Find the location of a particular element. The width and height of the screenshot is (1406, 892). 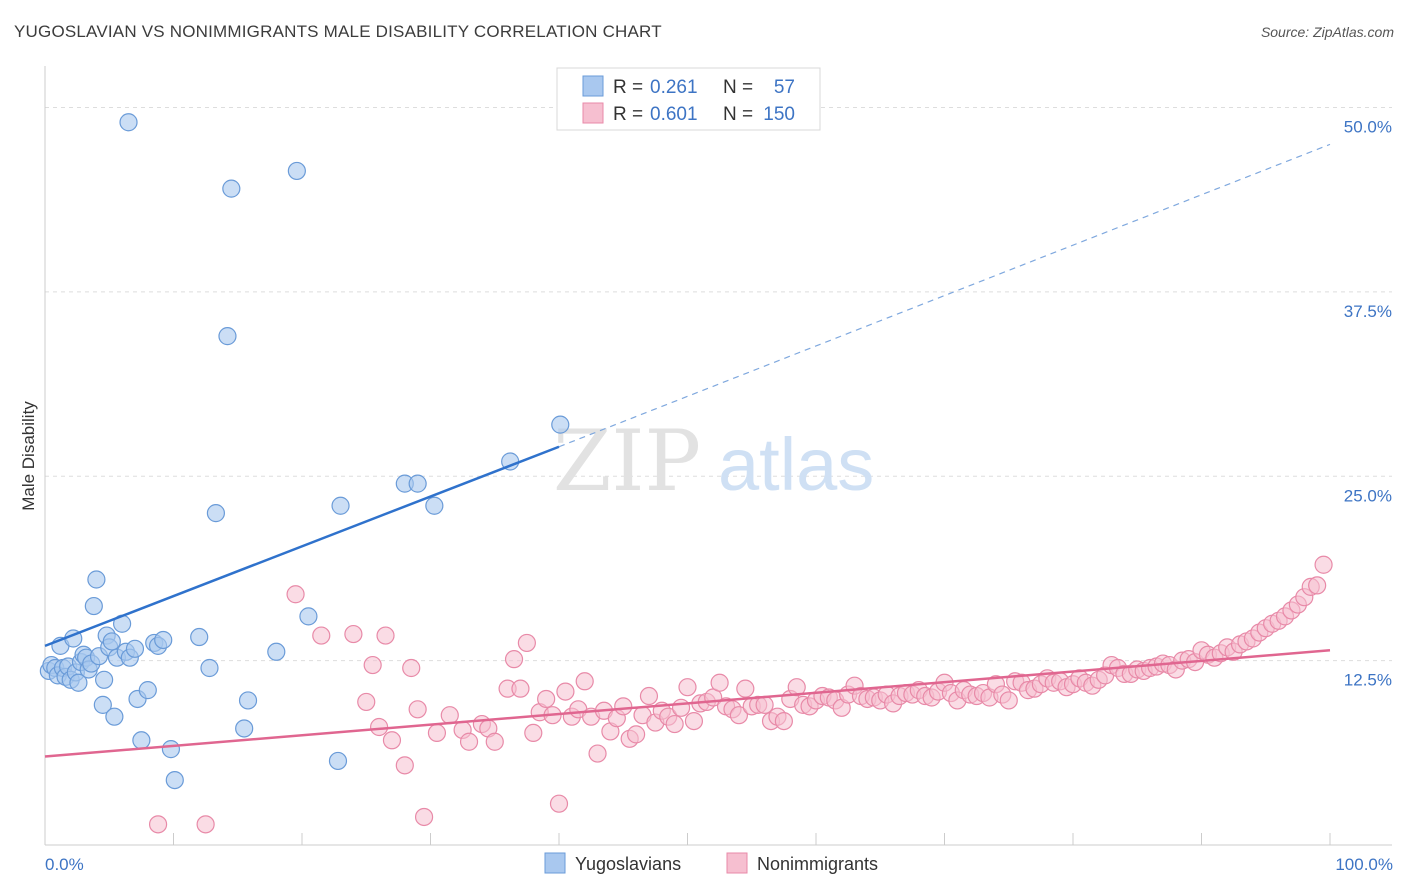

x-tick-label-0: 0.0% is located at coordinates (64, 864).